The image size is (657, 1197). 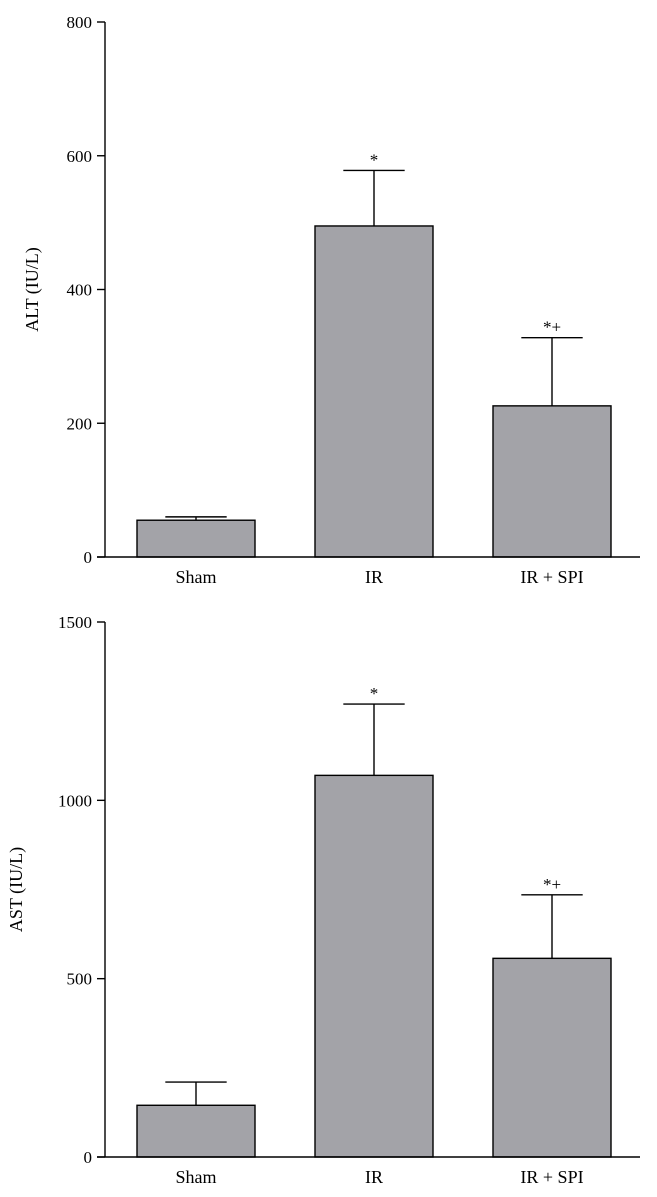 What do you see at coordinates (32, 289) in the screenshot?
I see `y-axis-title: ALT (IU/L)` at bounding box center [32, 289].